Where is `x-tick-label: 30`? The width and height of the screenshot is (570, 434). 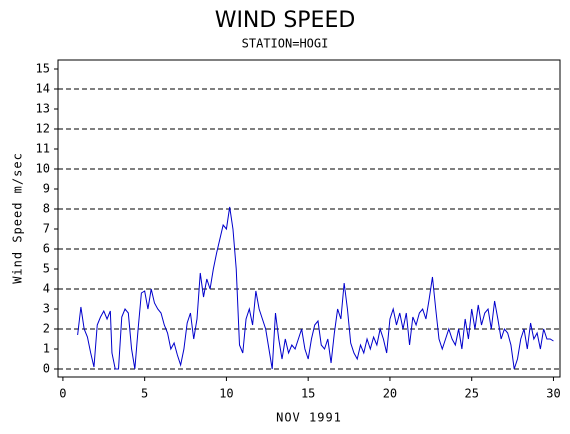
x-tick-label: 30 is located at coordinates (553, 394).